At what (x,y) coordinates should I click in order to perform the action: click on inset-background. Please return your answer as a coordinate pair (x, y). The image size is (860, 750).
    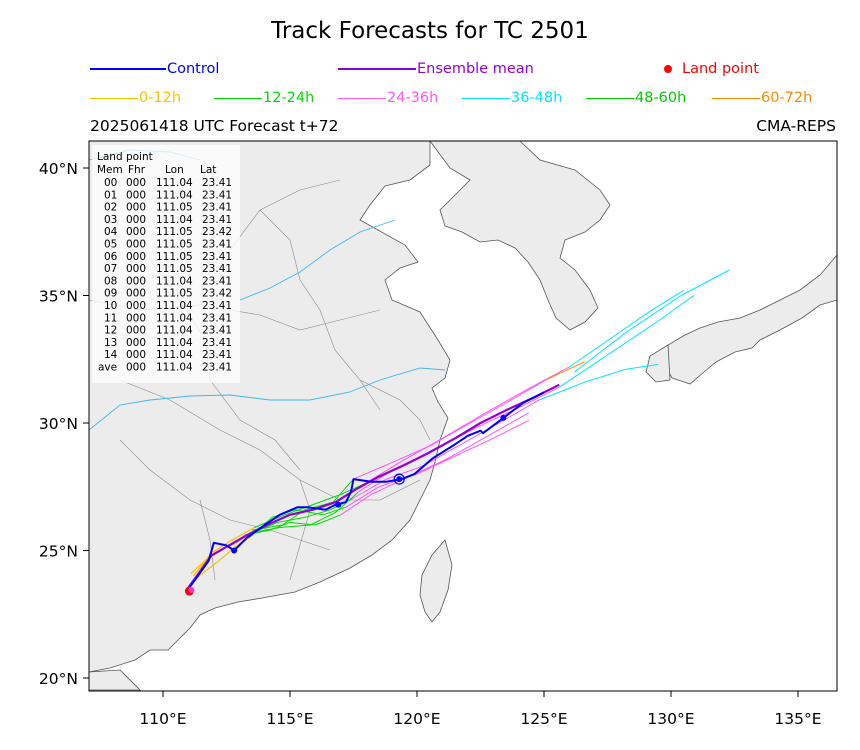
    Looking at the image, I should click on (166, 264).